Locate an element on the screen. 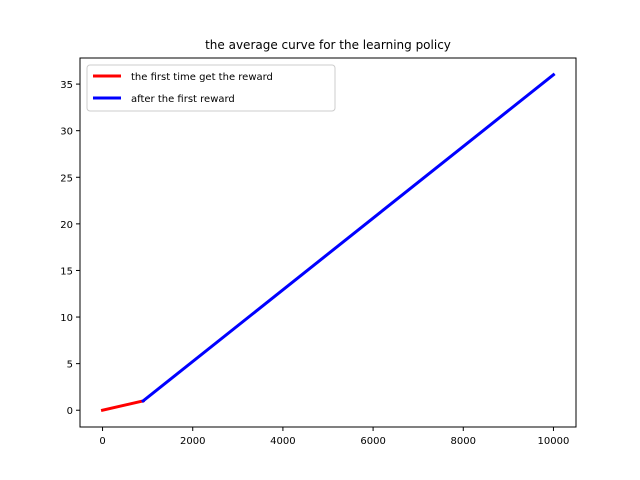 Image resolution: width=640 pixels, height=480 pixels. legend-box is located at coordinates (211, 88).